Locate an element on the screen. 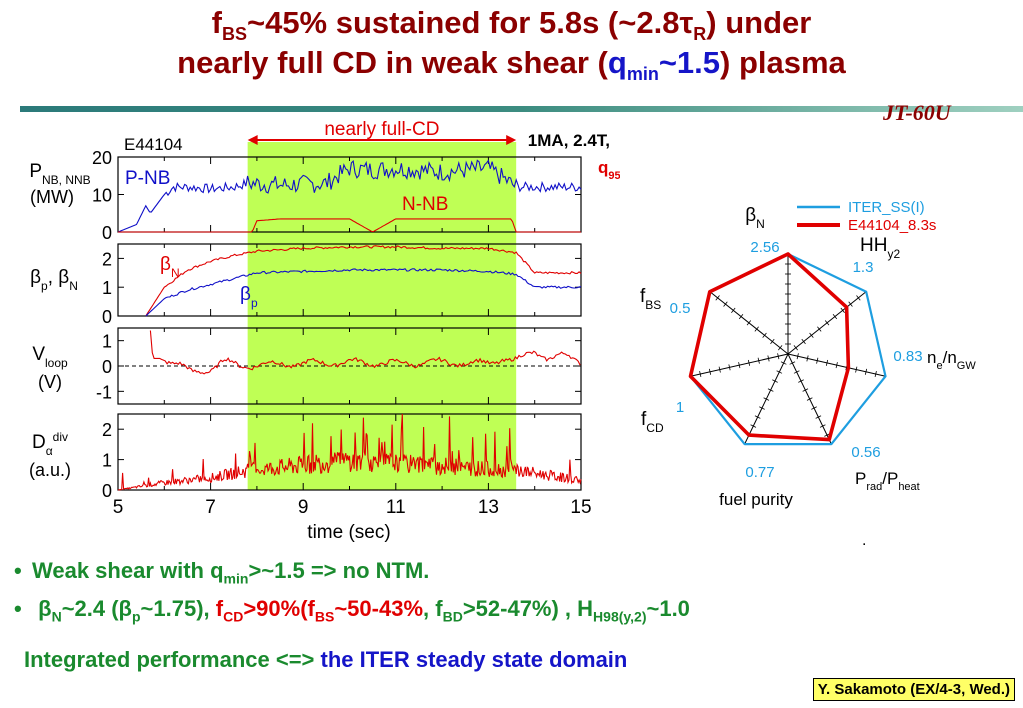  ytick-label-3-2: 0 is located at coordinates (107, 491).